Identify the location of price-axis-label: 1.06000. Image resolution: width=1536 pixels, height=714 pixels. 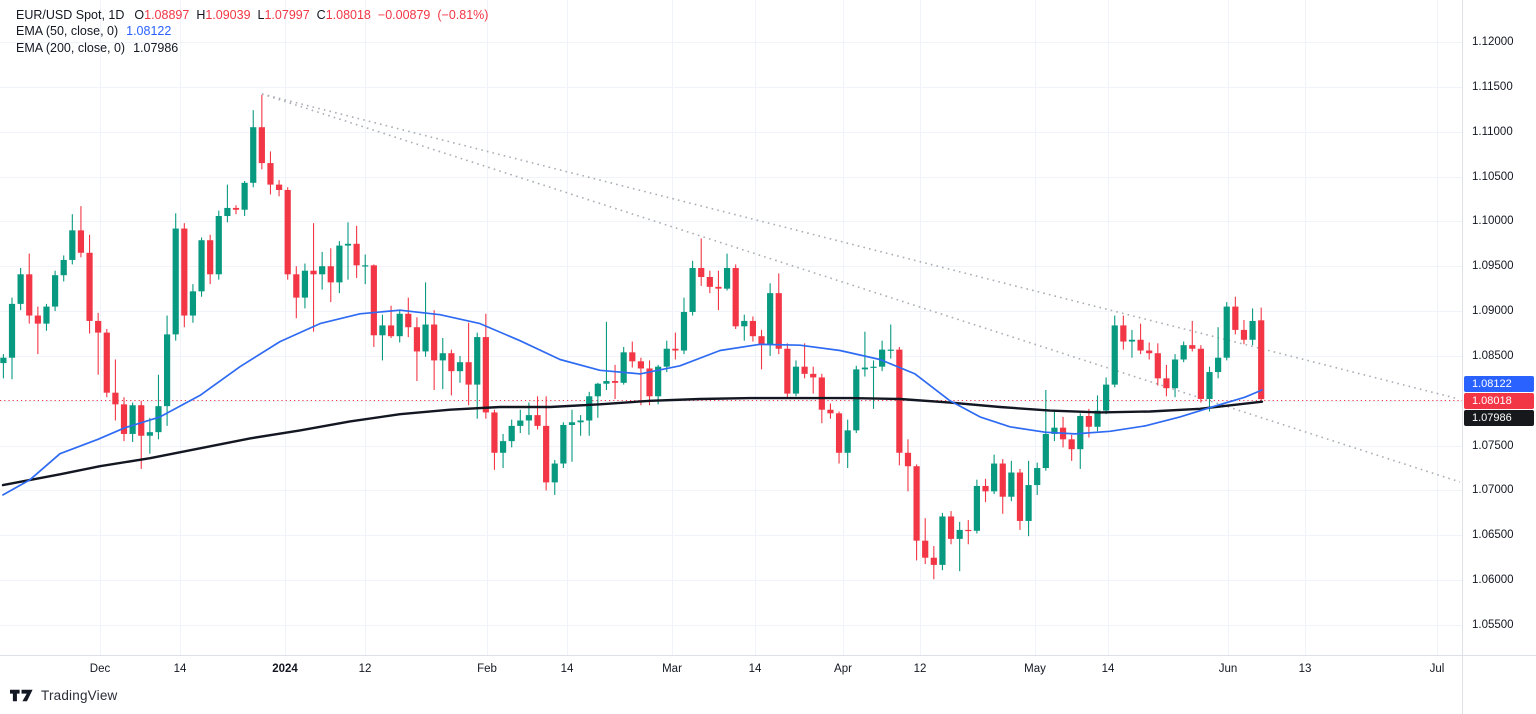
(1493, 580).